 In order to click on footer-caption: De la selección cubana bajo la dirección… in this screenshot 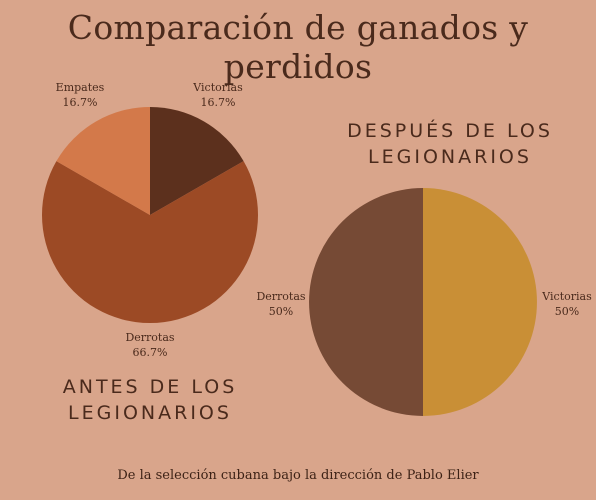, I will do `click(298, 475)`.